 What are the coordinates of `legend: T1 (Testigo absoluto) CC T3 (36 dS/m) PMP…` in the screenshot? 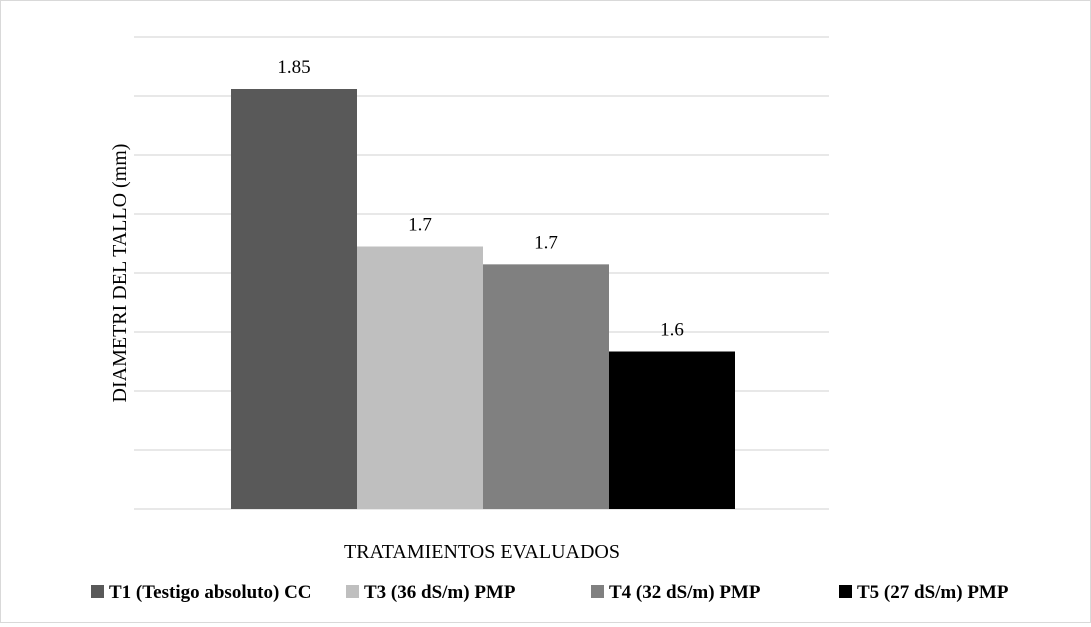 It's located at (550, 592).